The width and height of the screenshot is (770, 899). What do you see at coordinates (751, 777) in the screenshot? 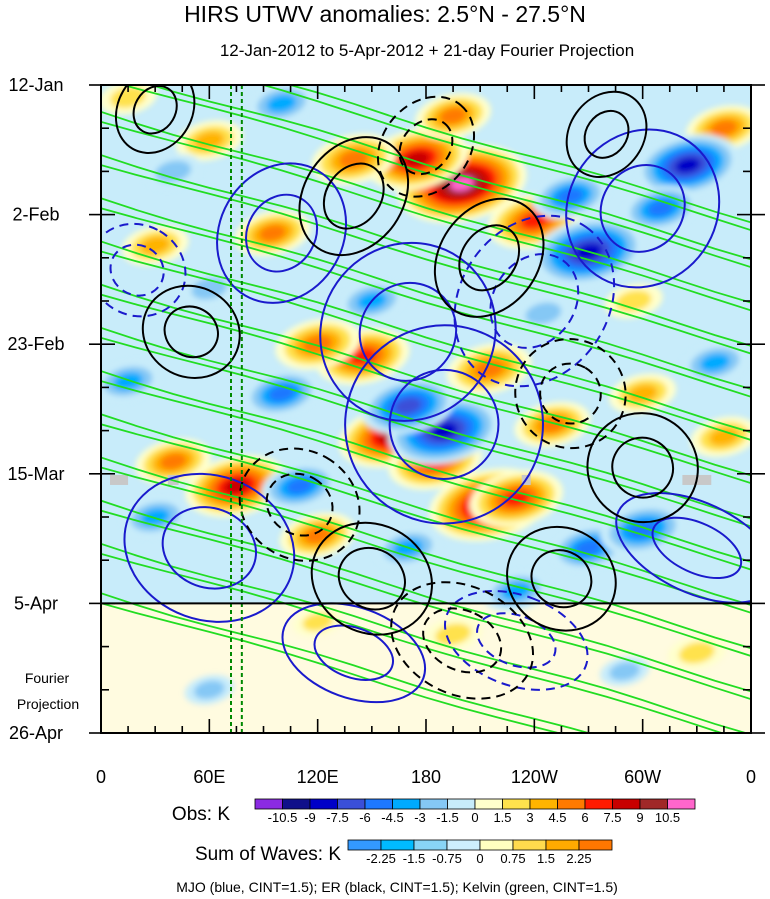
I see `x-tick-label: 0` at bounding box center [751, 777].